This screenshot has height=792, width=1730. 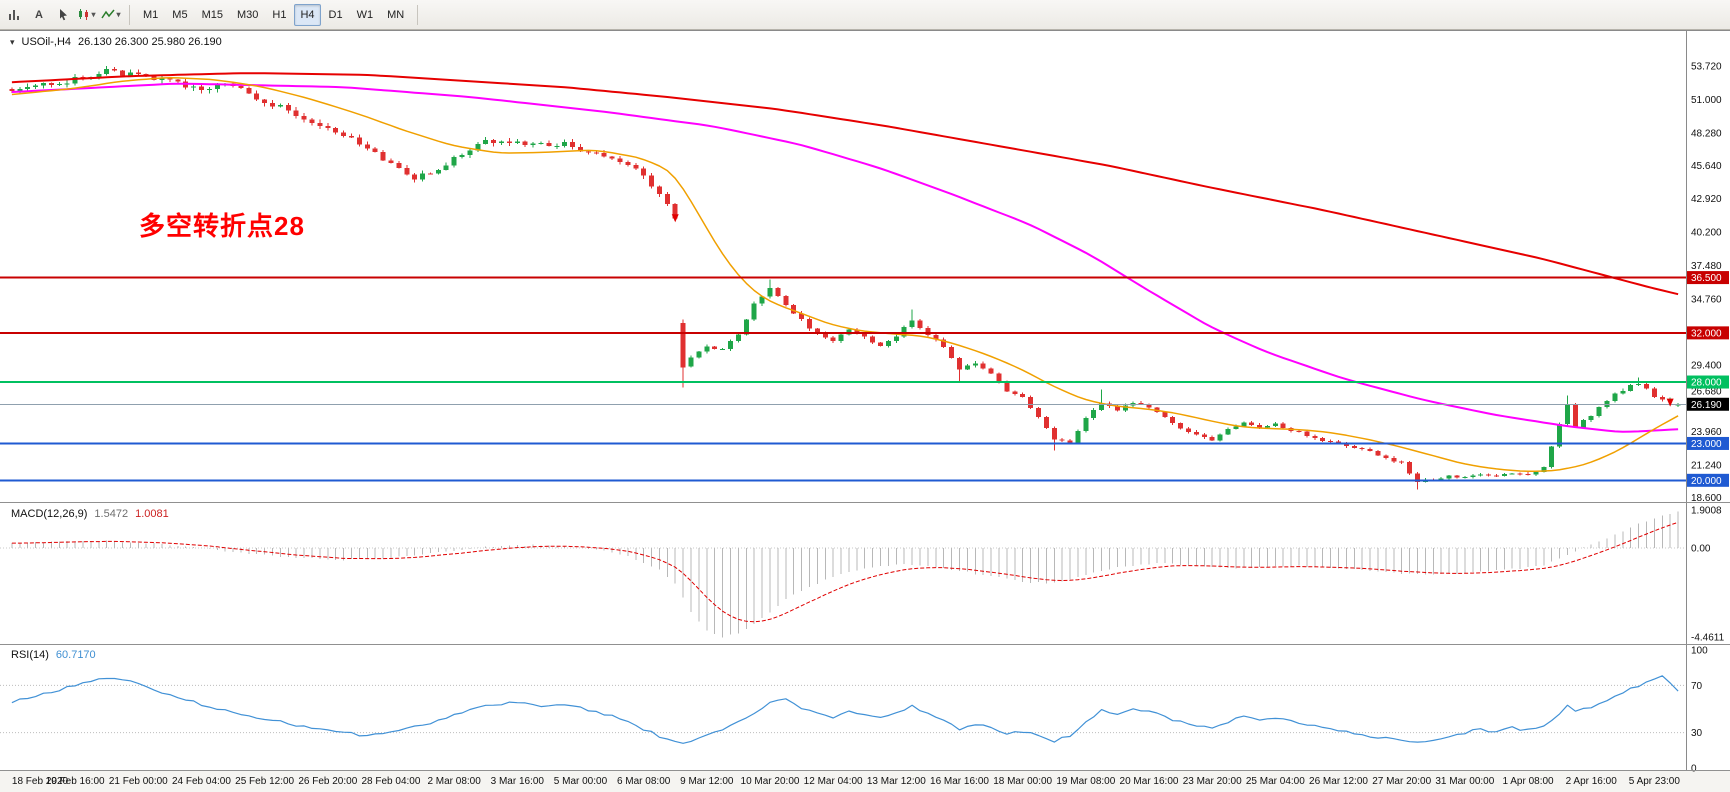 What do you see at coordinates (1592, 781) in the screenshot?
I see `time-tick-label: 2 Apr 16:00` at bounding box center [1592, 781].